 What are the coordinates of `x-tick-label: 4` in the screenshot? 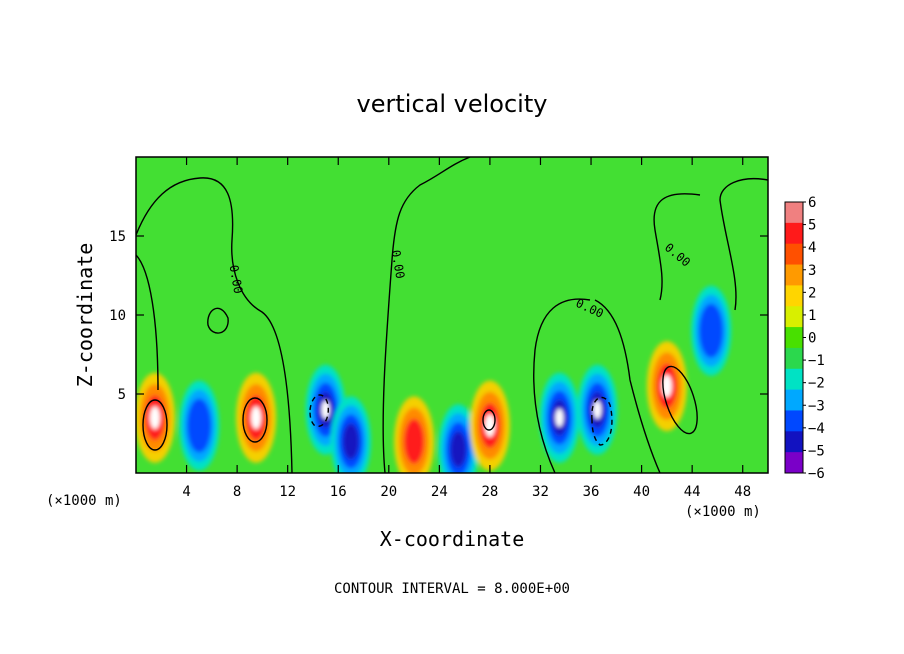 It's located at (186, 492).